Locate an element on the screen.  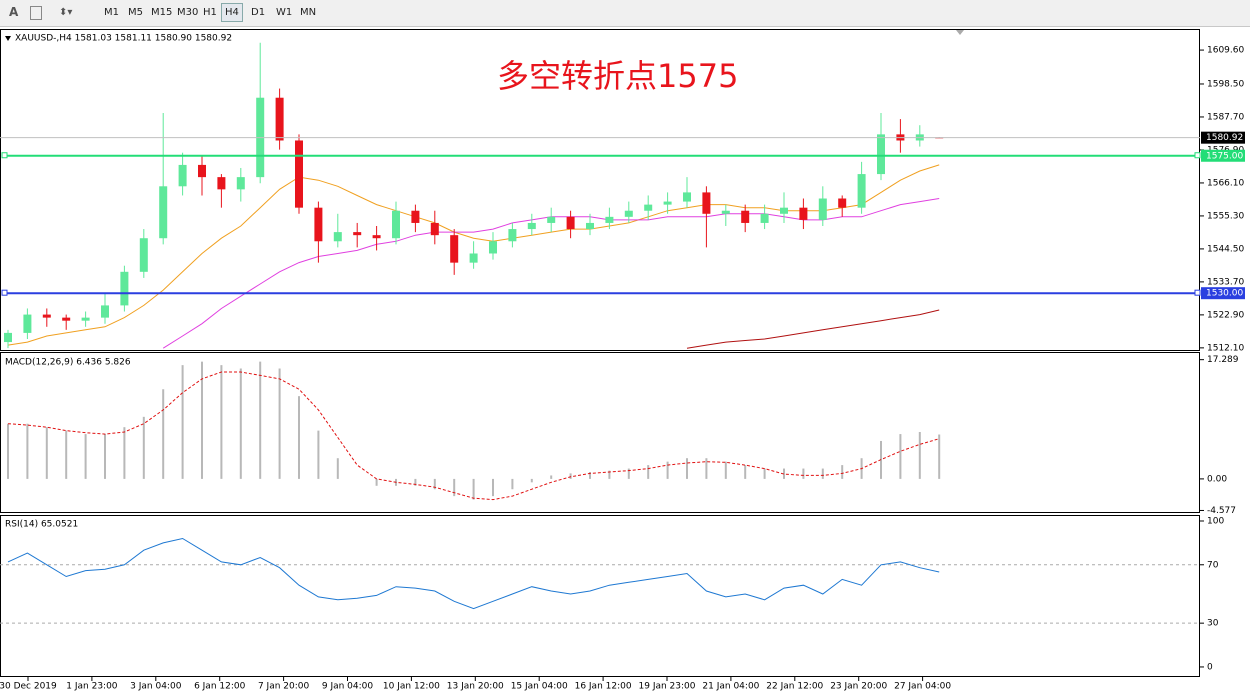
y-tick-label: 1566.10 is located at coordinates (1225, 183).